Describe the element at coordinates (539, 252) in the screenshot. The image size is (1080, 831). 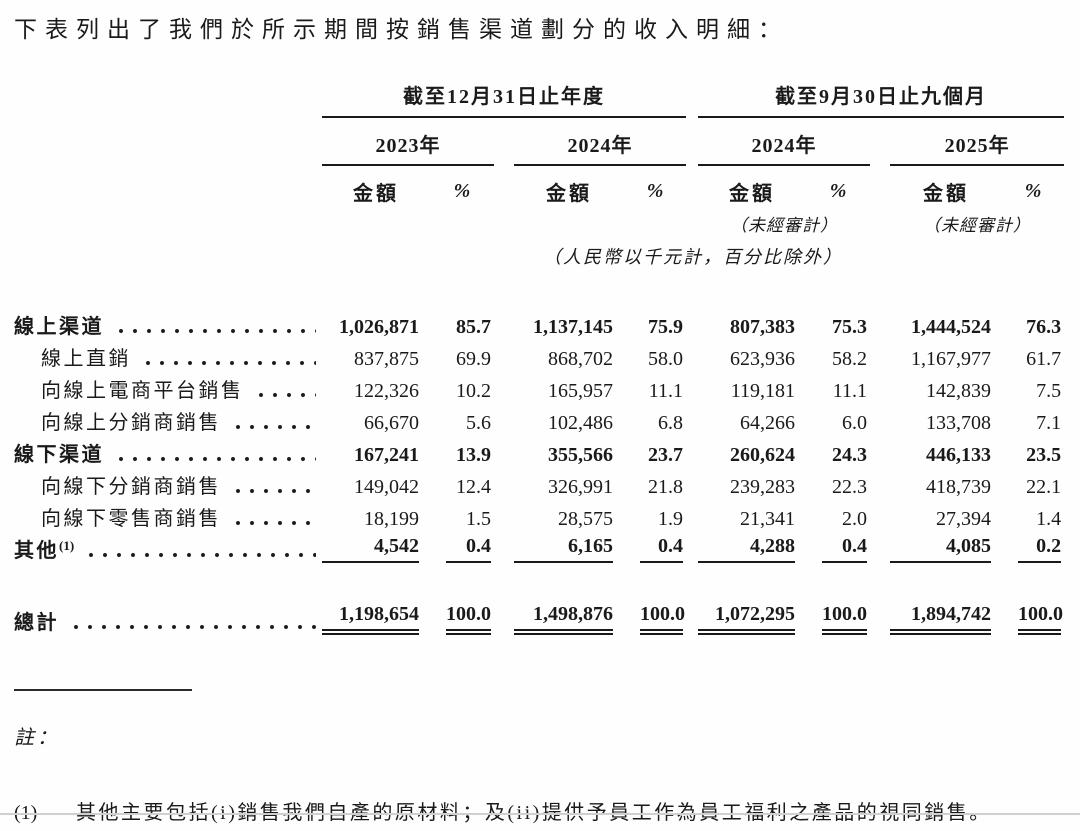
I see `units-note-row: （人民幣以千元計，百分比除外）` at that location.